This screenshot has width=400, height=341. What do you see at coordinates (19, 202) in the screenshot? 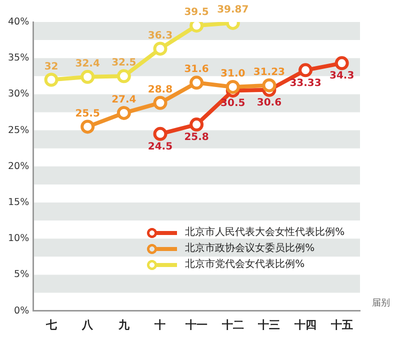
I see `y-tick-label: 15%` at bounding box center [19, 202].